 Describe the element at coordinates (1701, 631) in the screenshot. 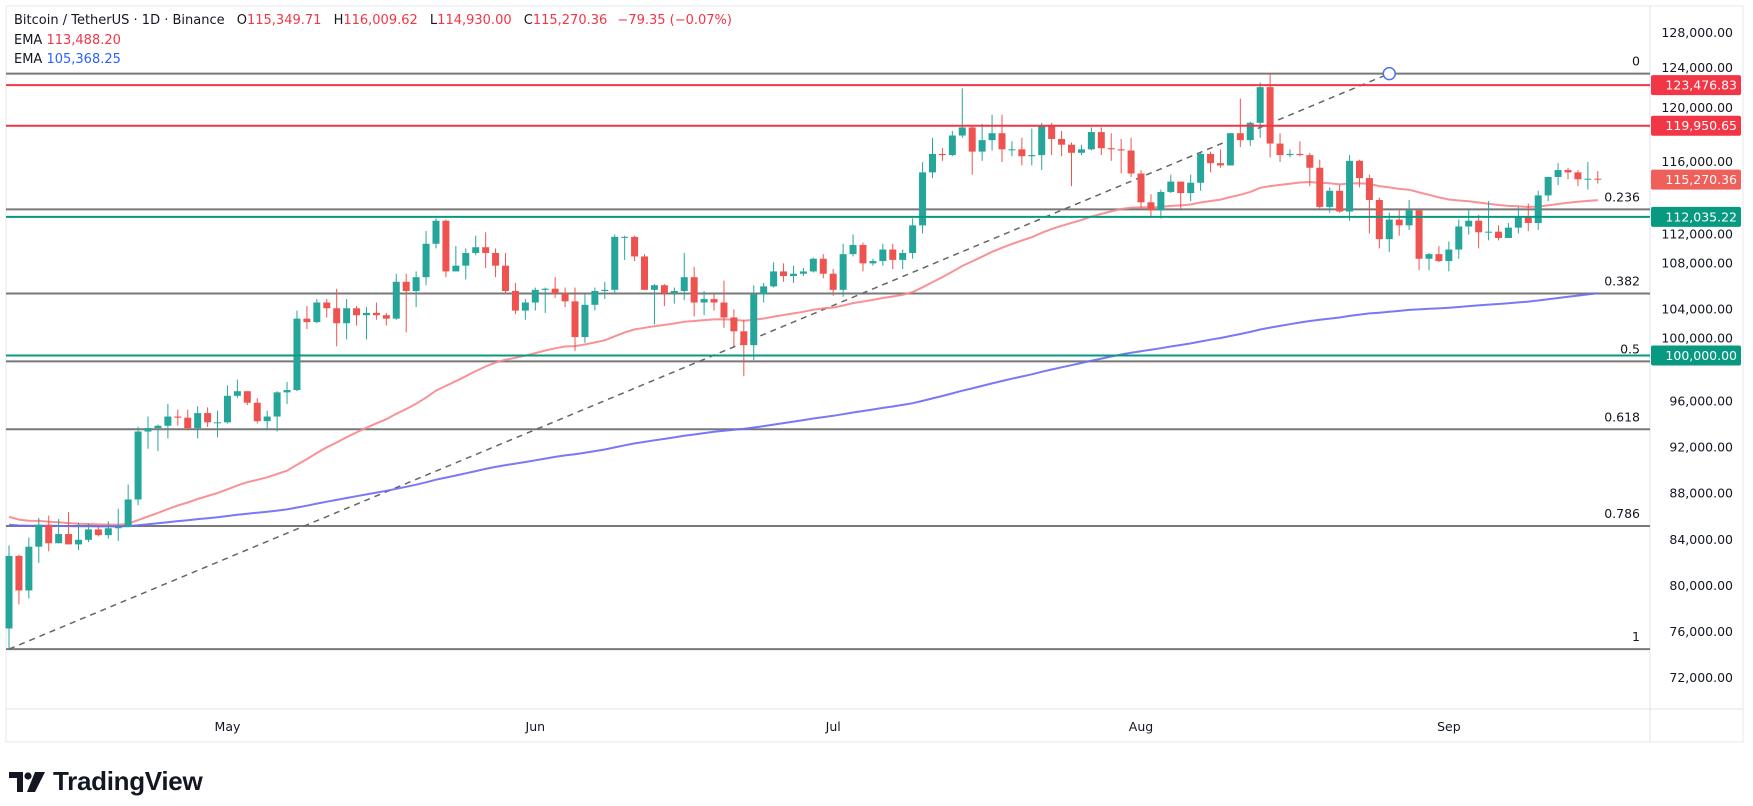

I see `price-axis-label: 76,000.00` at that location.